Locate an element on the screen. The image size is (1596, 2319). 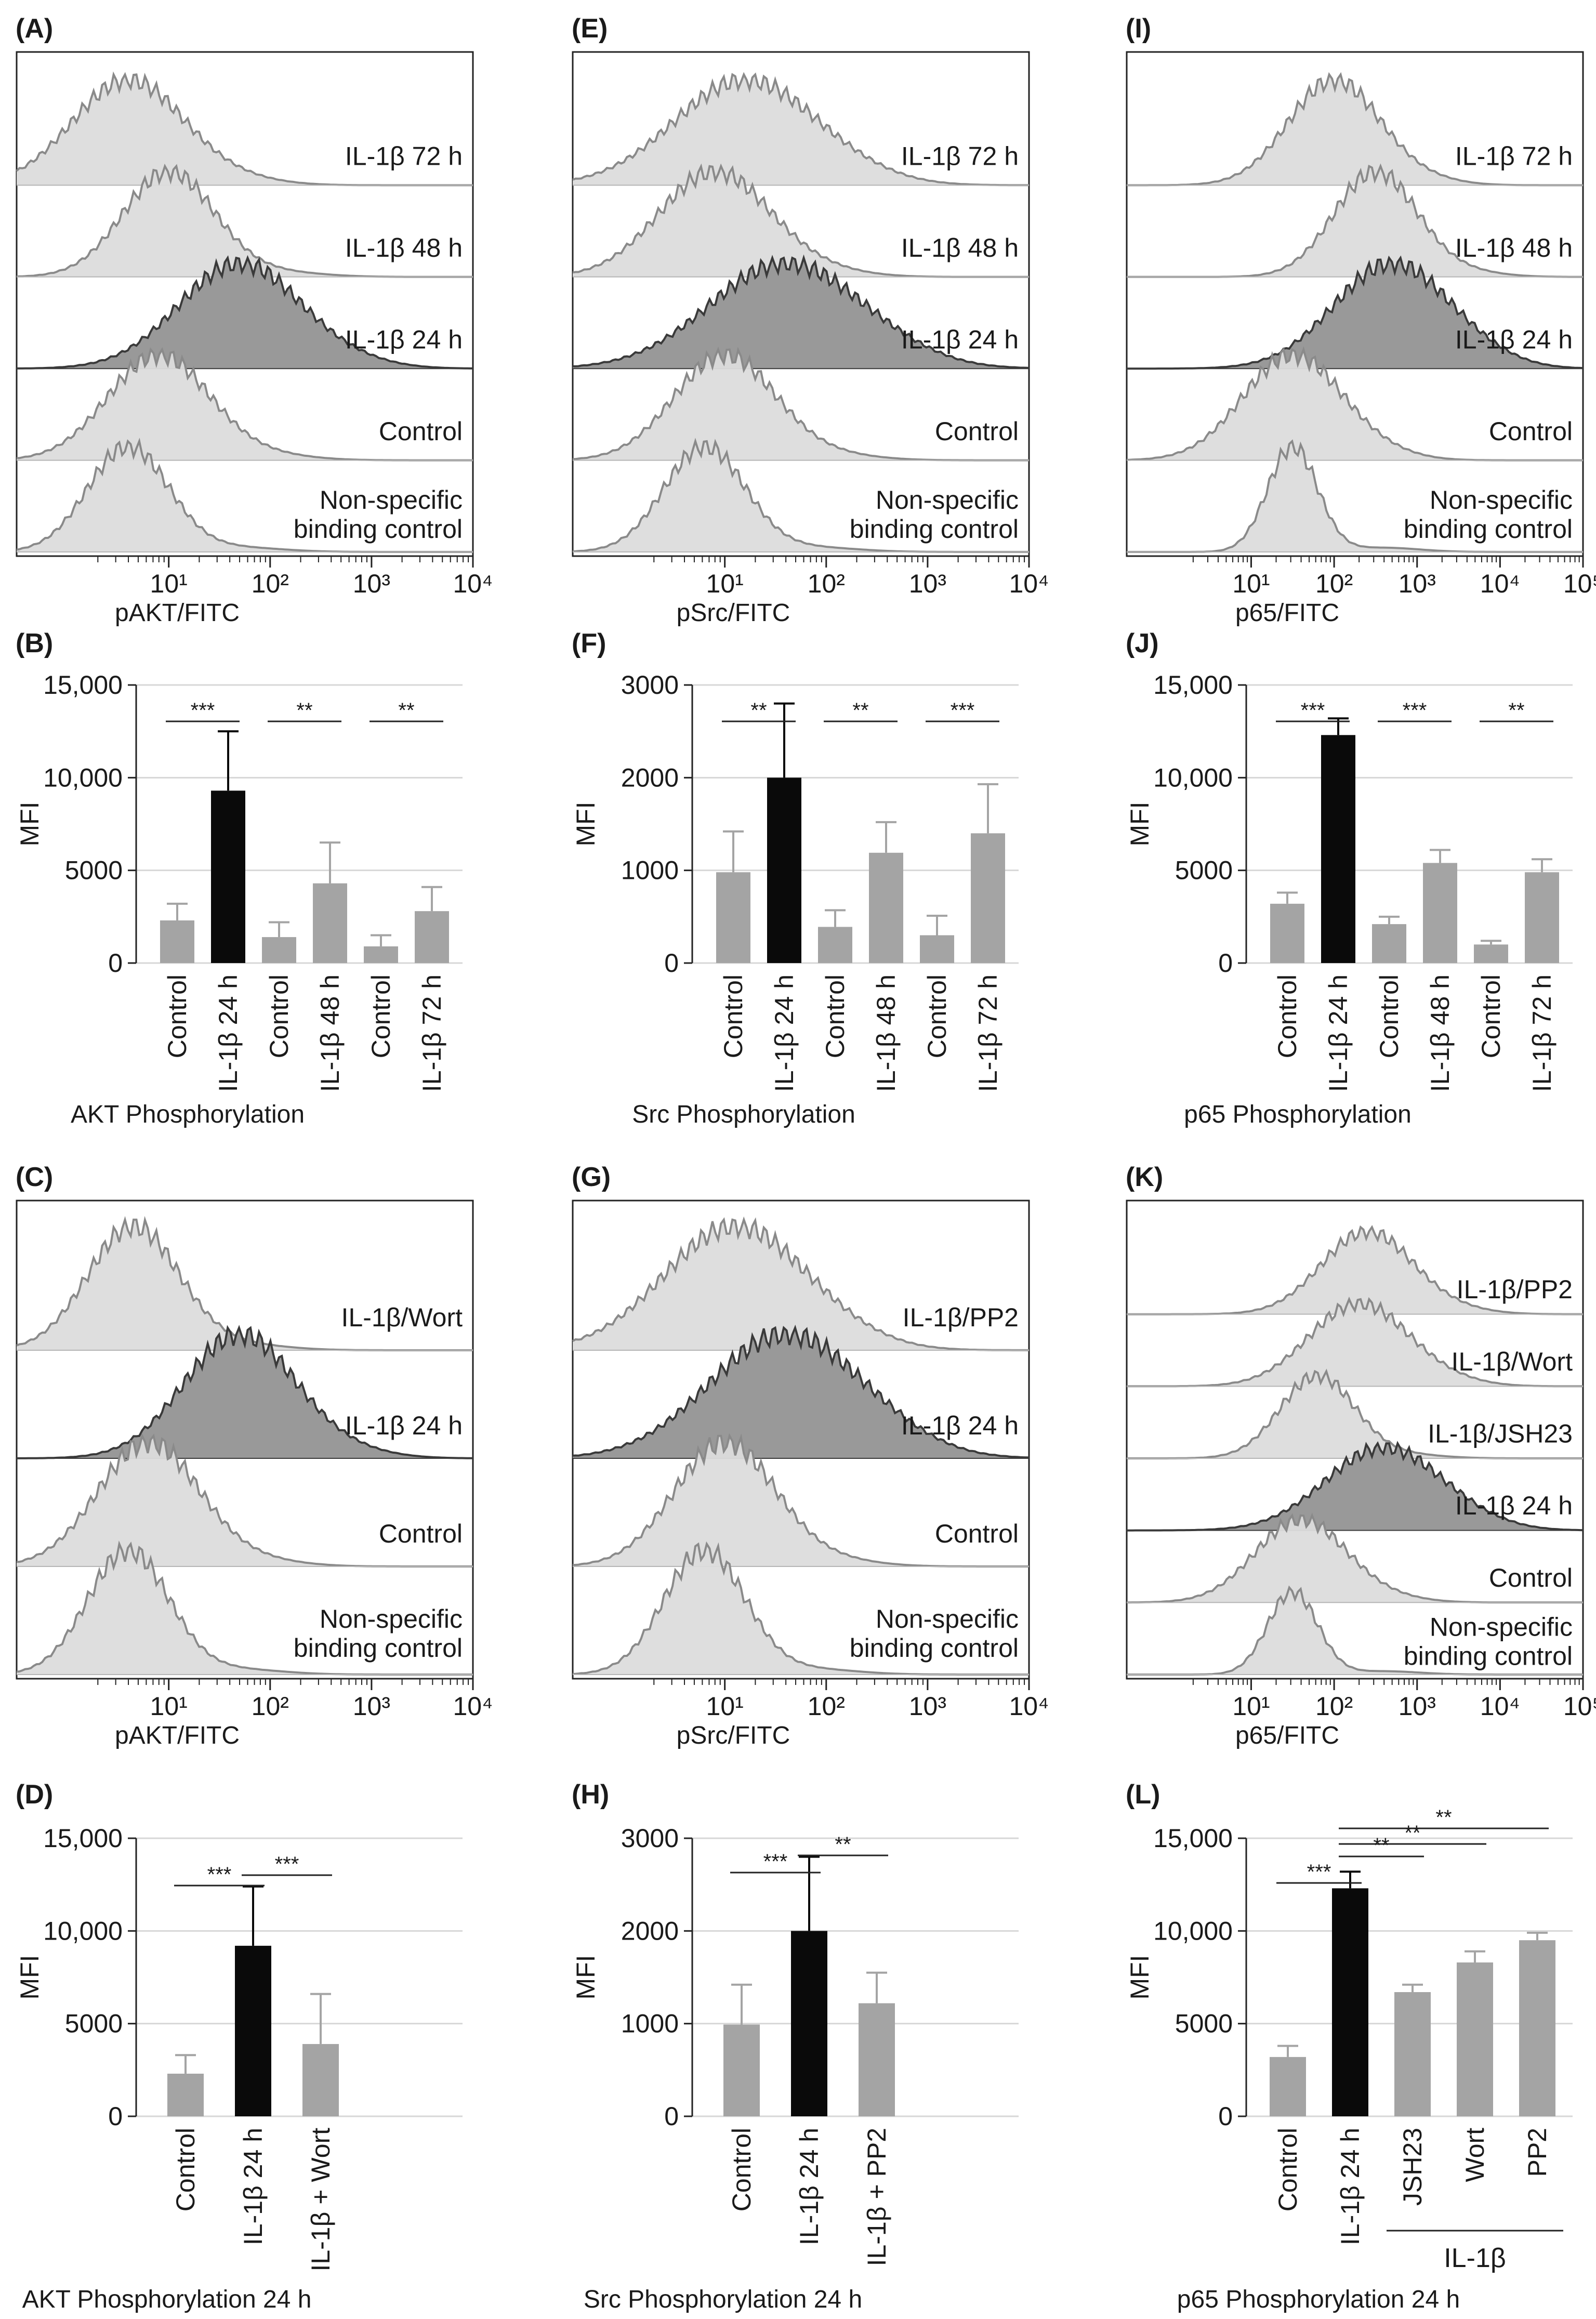
category-label: IL-1β 72 h is located at coordinates (988, 1033).